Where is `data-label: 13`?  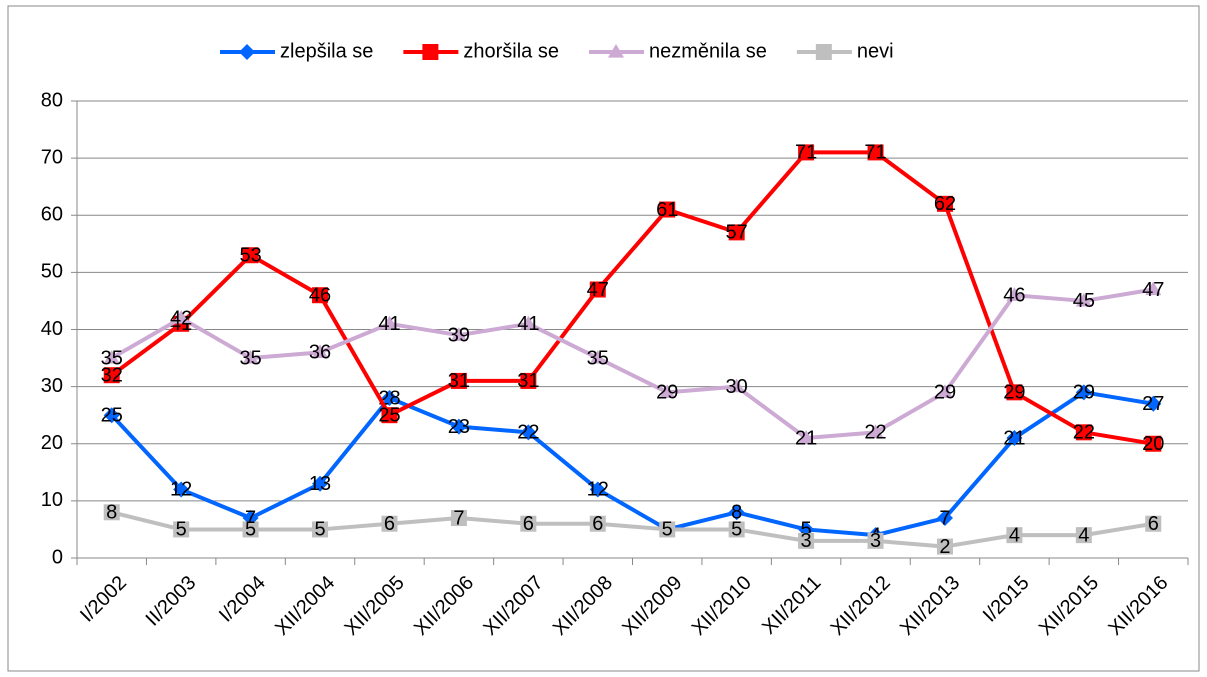 data-label: 13 is located at coordinates (320, 484).